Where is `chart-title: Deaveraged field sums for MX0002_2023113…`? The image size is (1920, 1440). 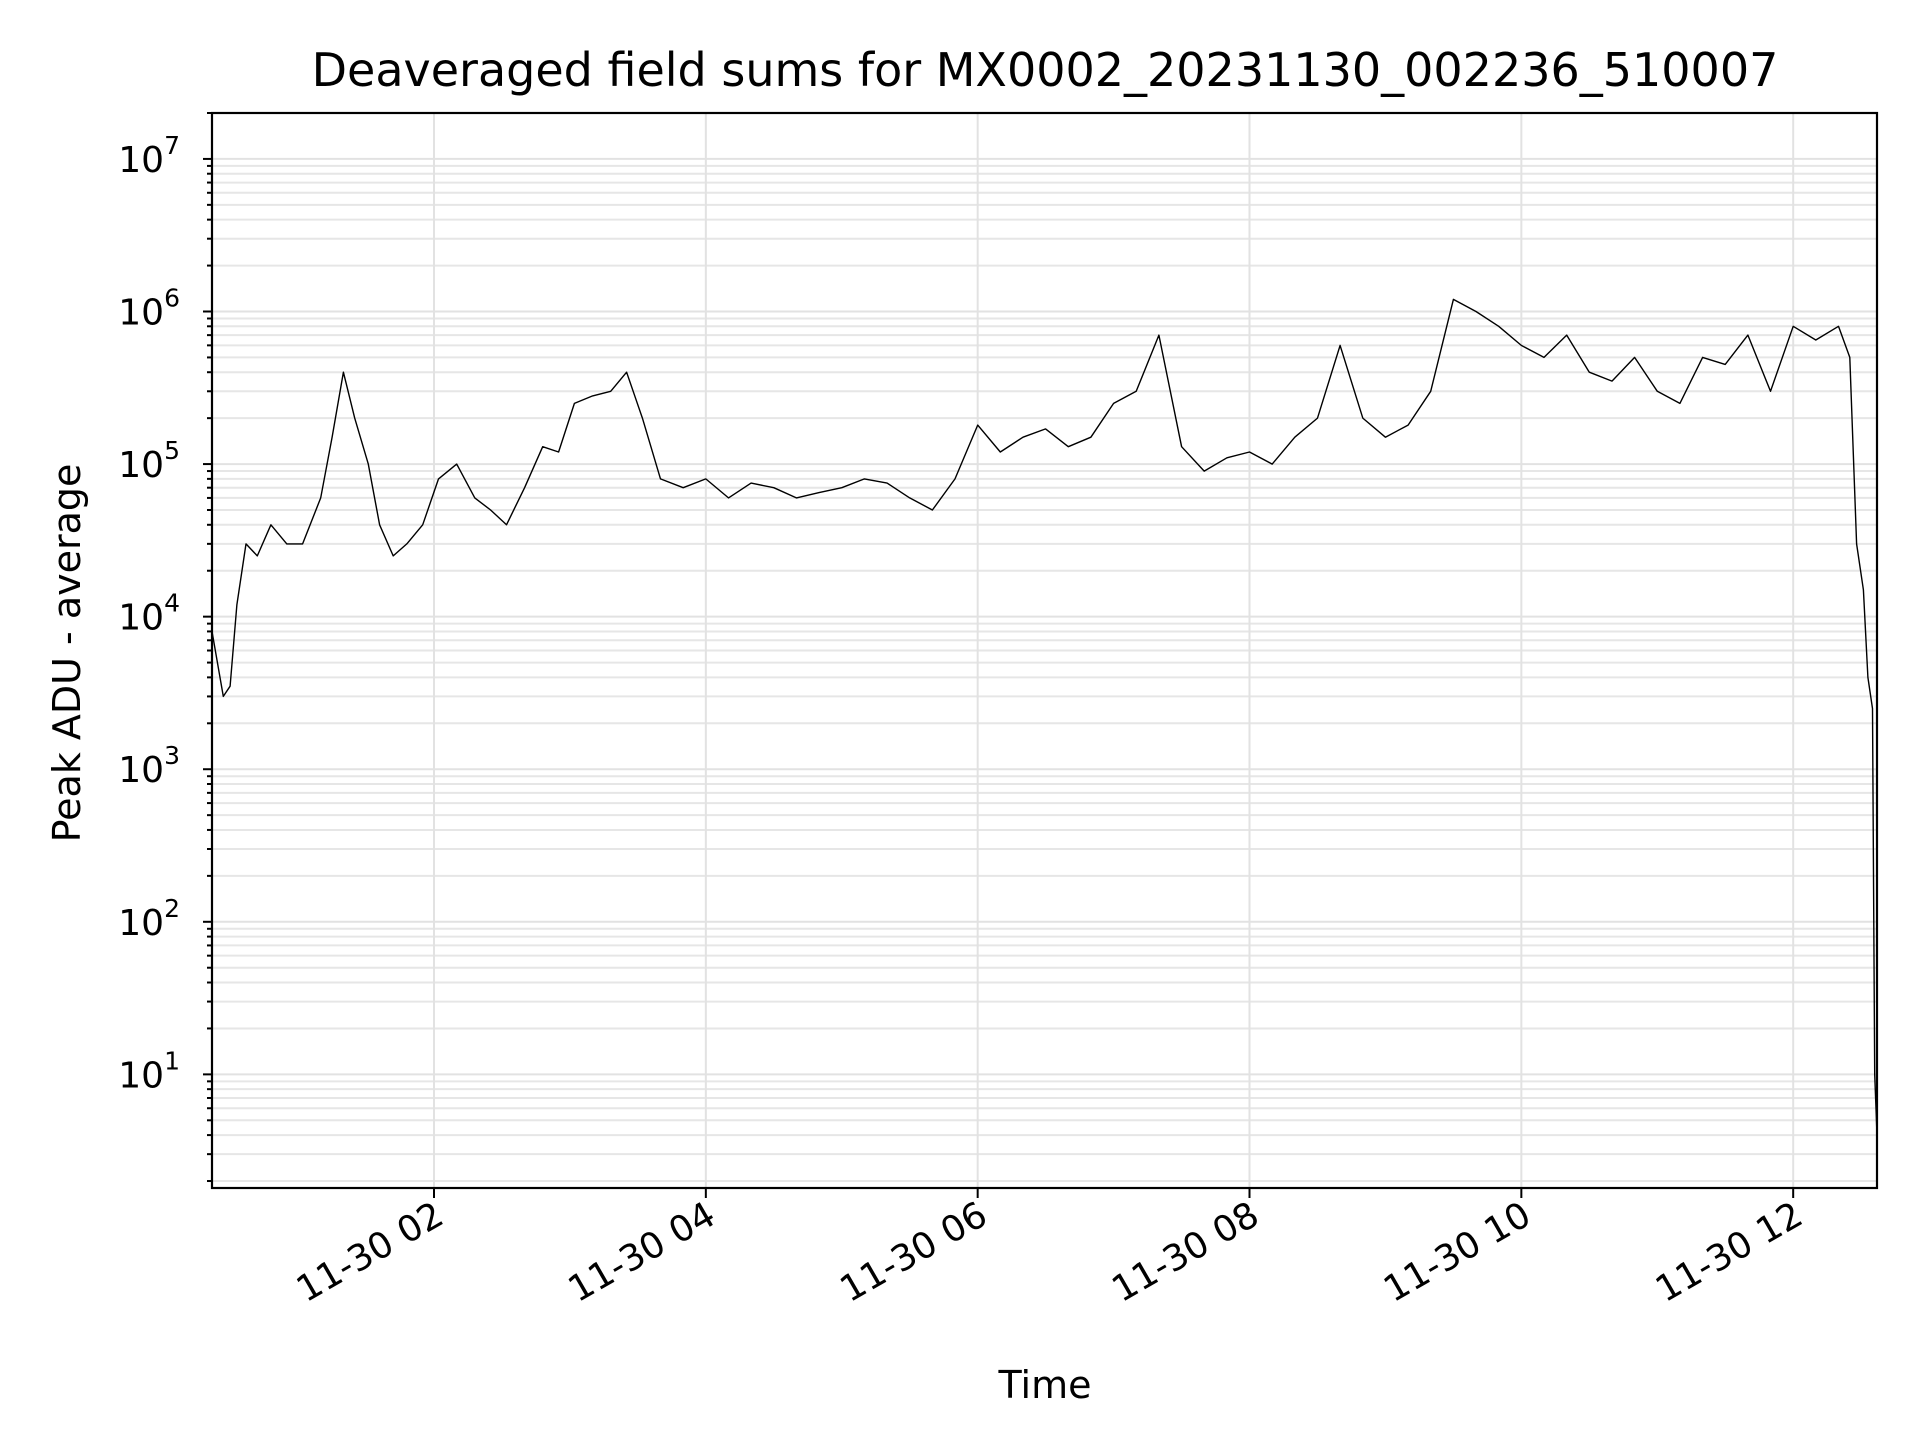
chart-title: Deaveraged field sums for MX0002_2023113… is located at coordinates (1045, 70).